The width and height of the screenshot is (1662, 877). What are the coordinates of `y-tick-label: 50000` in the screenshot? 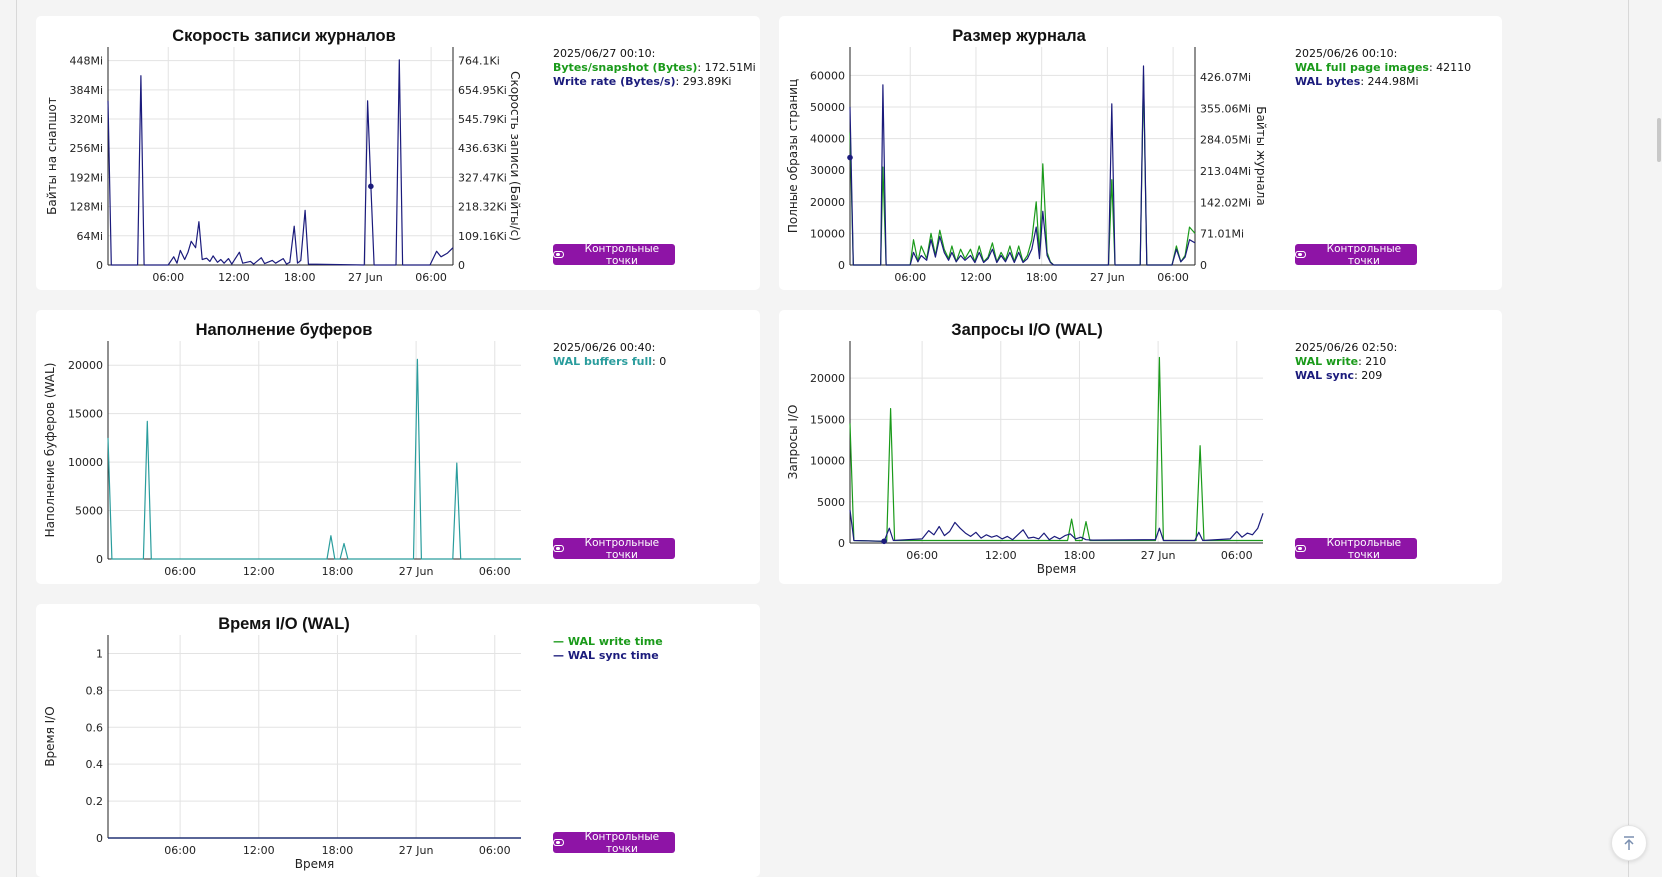 It's located at (827, 107).